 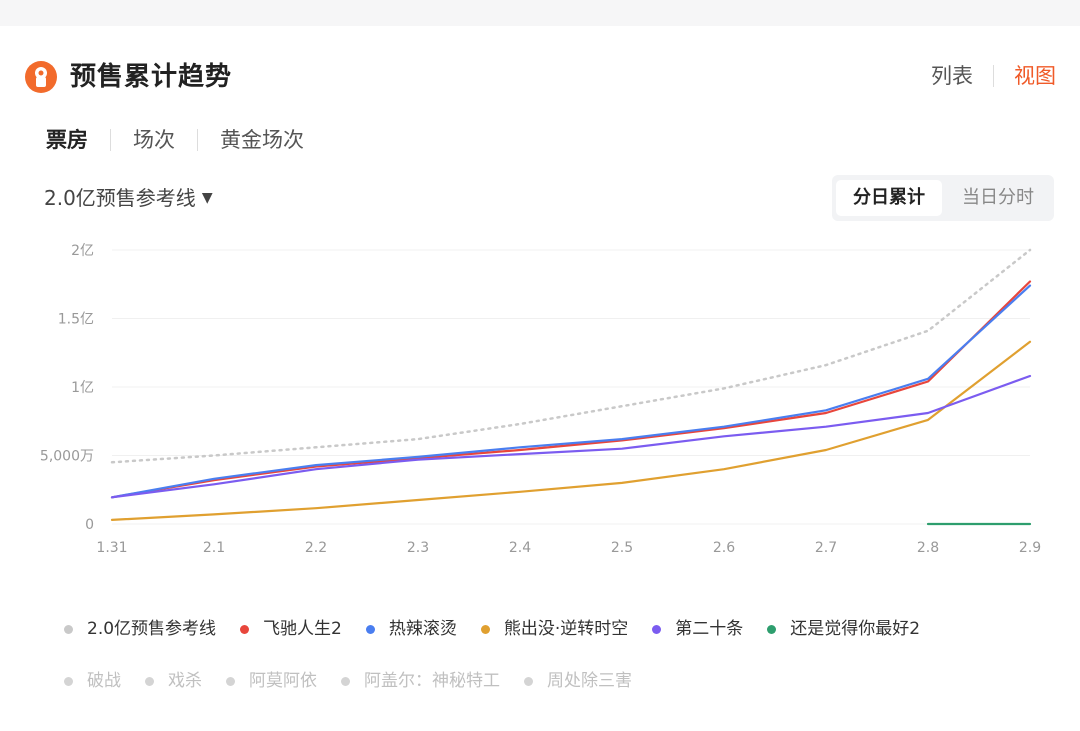 What do you see at coordinates (111, 548) in the screenshot?
I see `x-tick-label: 1.31` at bounding box center [111, 548].